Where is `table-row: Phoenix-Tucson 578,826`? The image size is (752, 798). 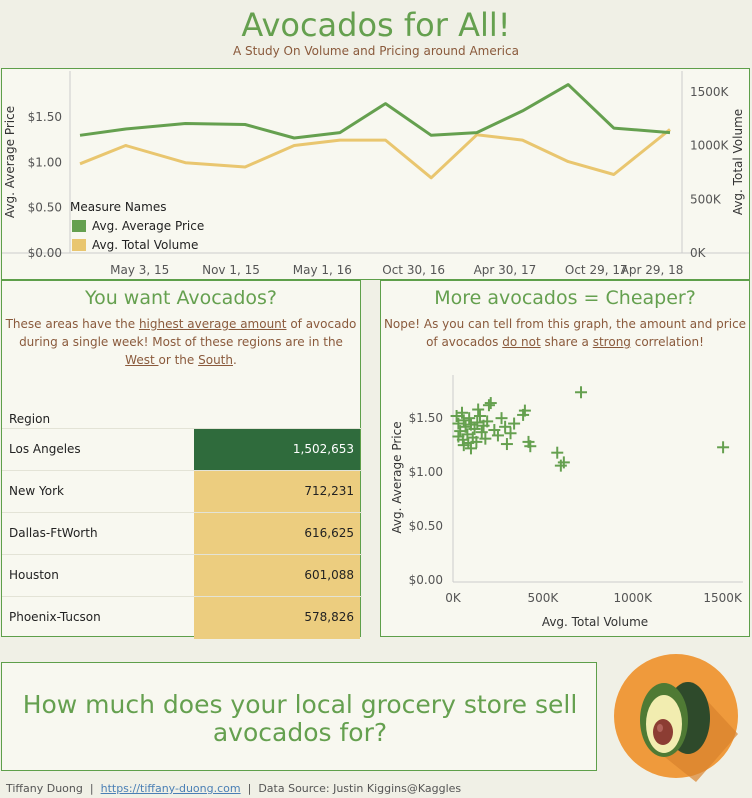 table-row: Phoenix-Tucson 578,826 is located at coordinates (182, 617).